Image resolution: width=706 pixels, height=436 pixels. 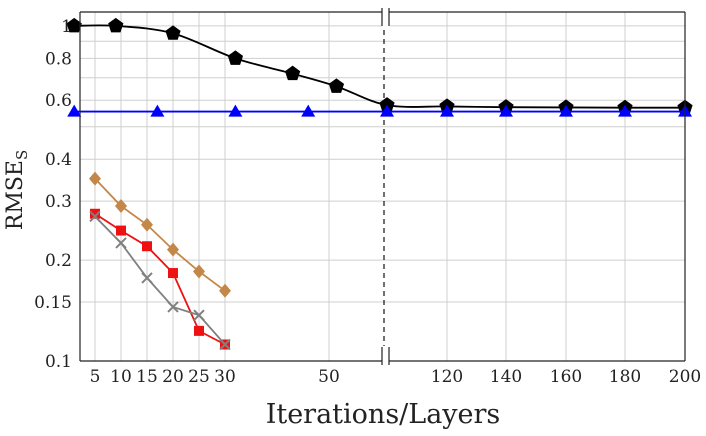 What do you see at coordinates (58, 261) in the screenshot?
I see `y-tick-label: 0.2` at bounding box center [58, 261].